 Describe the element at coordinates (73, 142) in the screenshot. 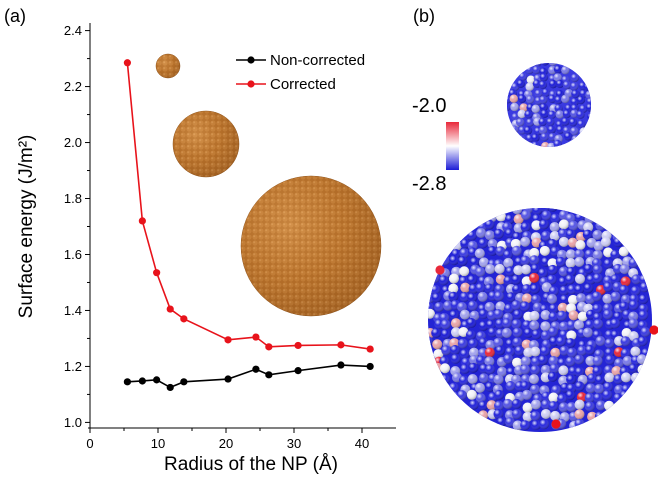

I see `y-tick-label: 2.0` at that location.